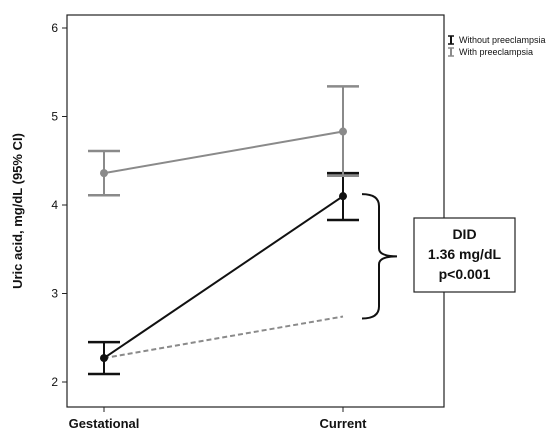 The height and width of the screenshot is (434, 559). I want to click on annotation-line: DID, so click(464, 234).